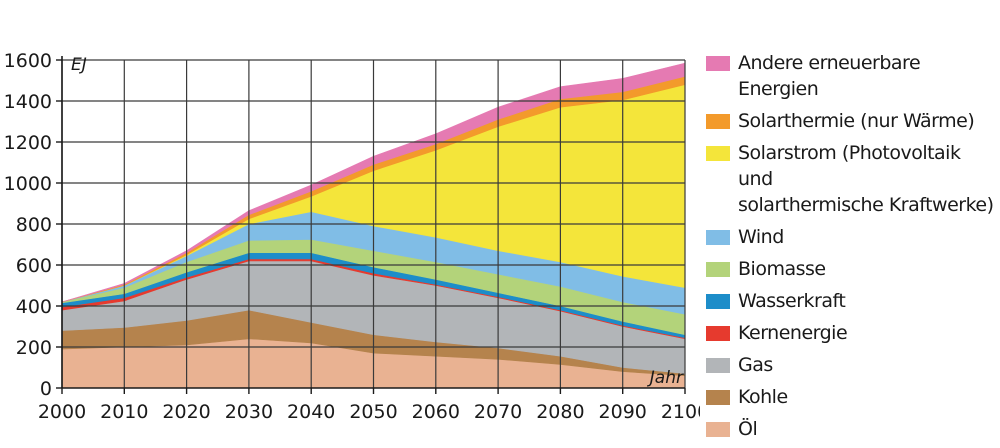  What do you see at coordinates (28, 61) in the screenshot?
I see `y-tick-label: 1600` at bounding box center [28, 61].